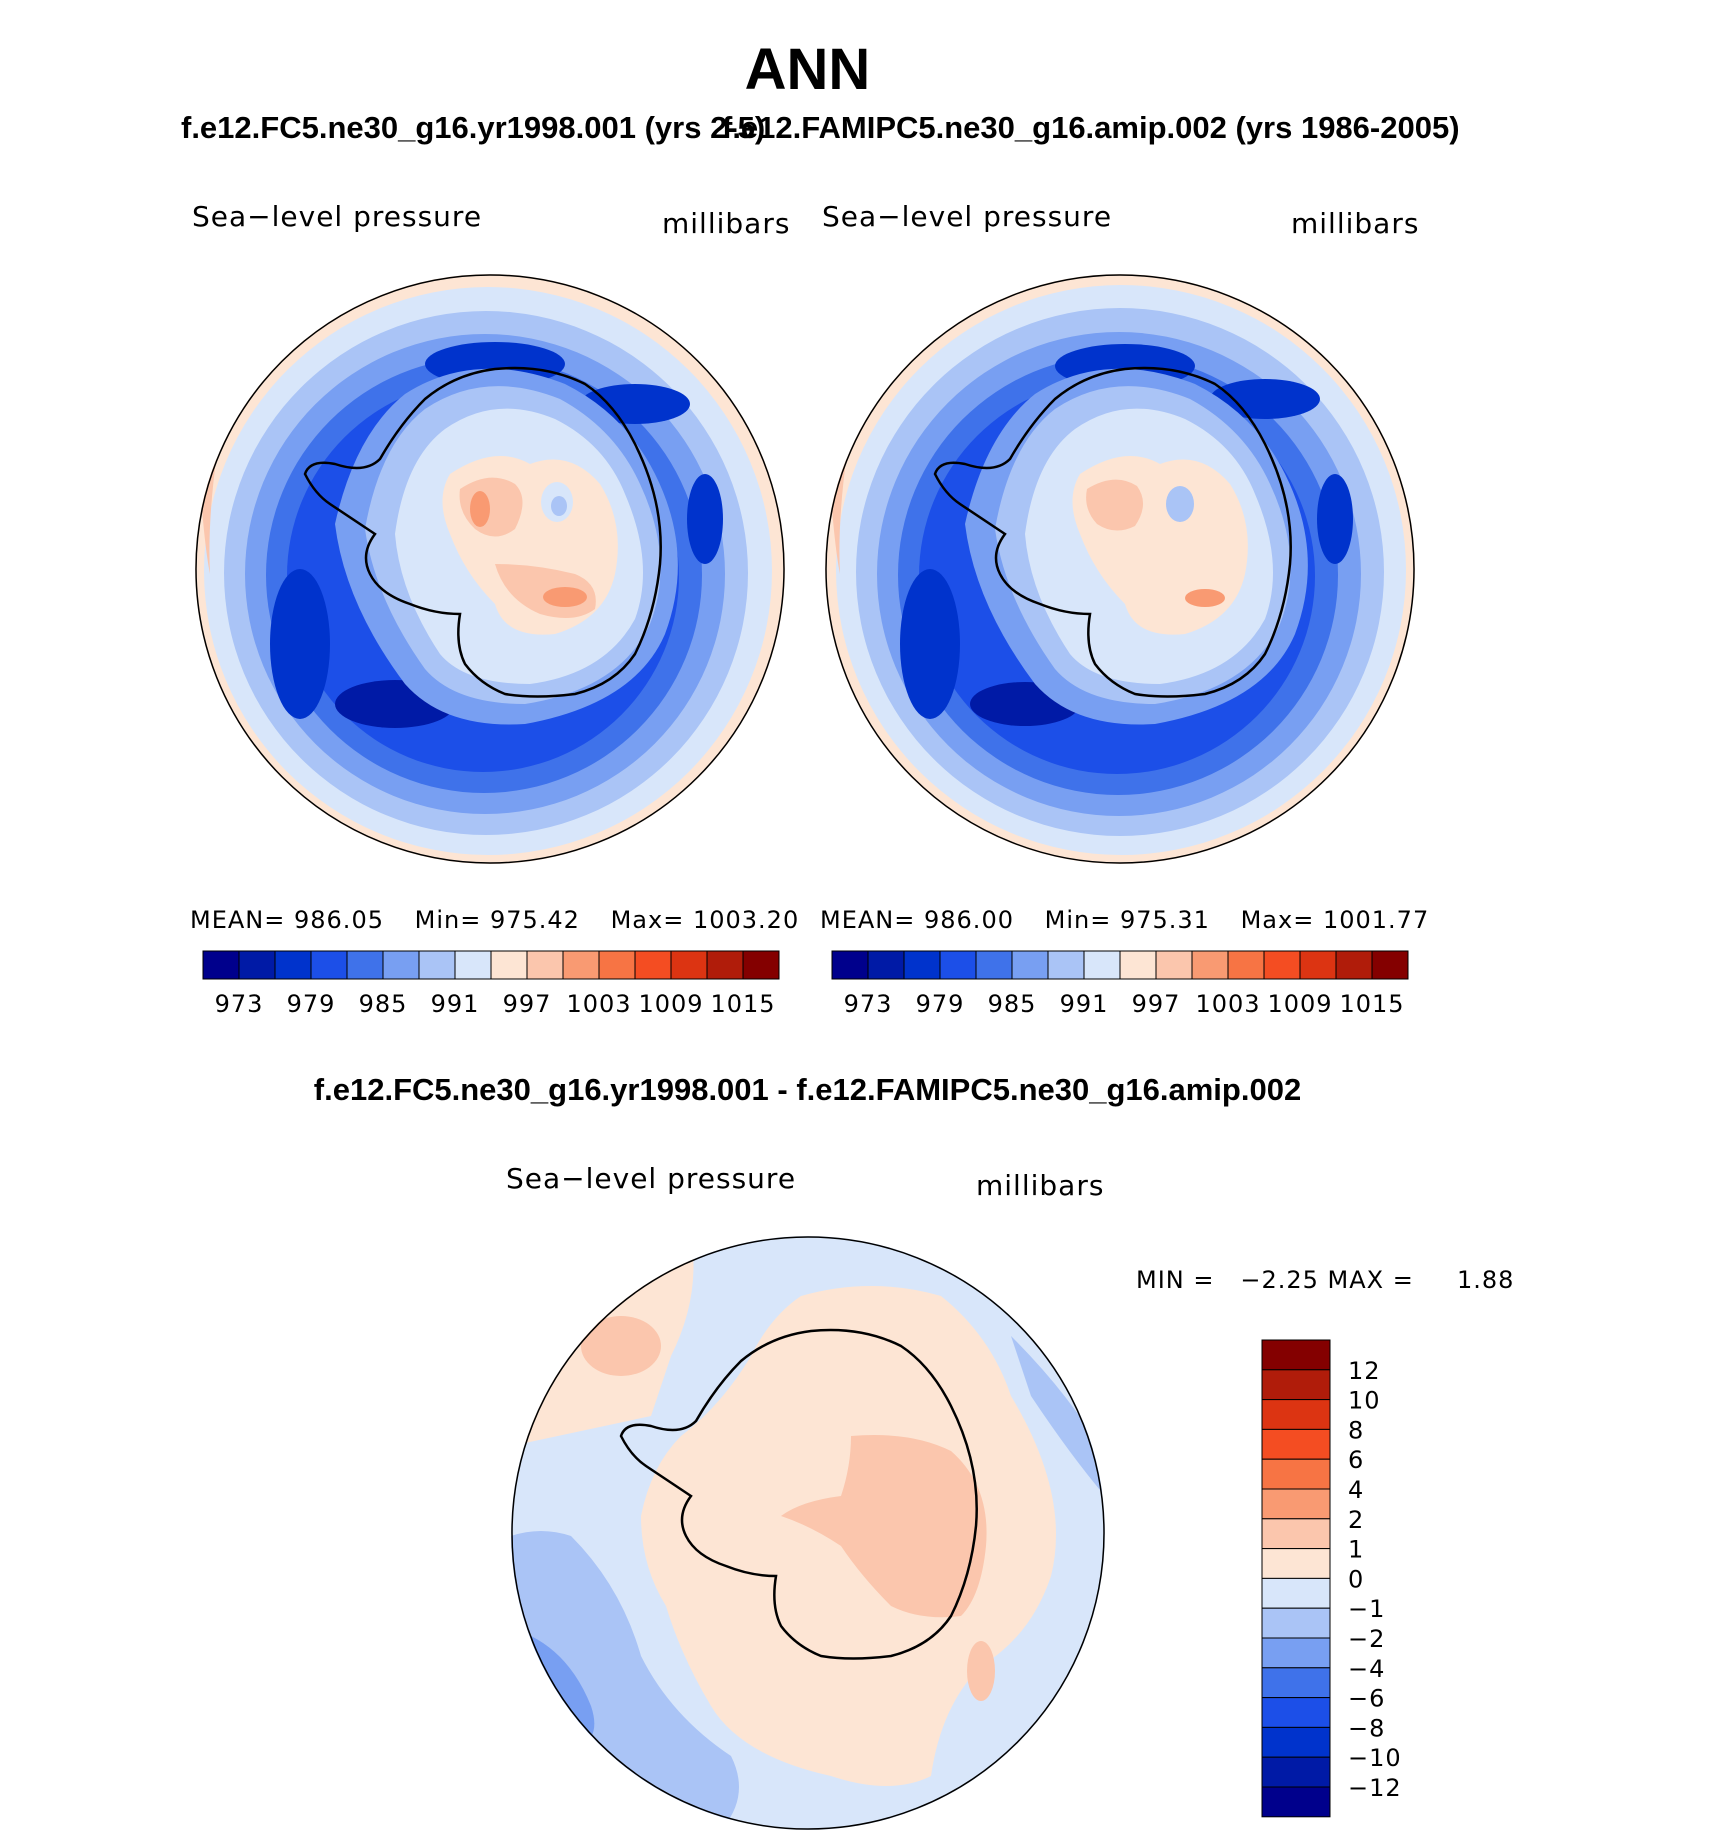 Image resolution: width=1710 pixels, height=1839 pixels. Describe the element at coordinates (1078, 920) in the screenshot. I see `right-min-label: Min=` at that location.